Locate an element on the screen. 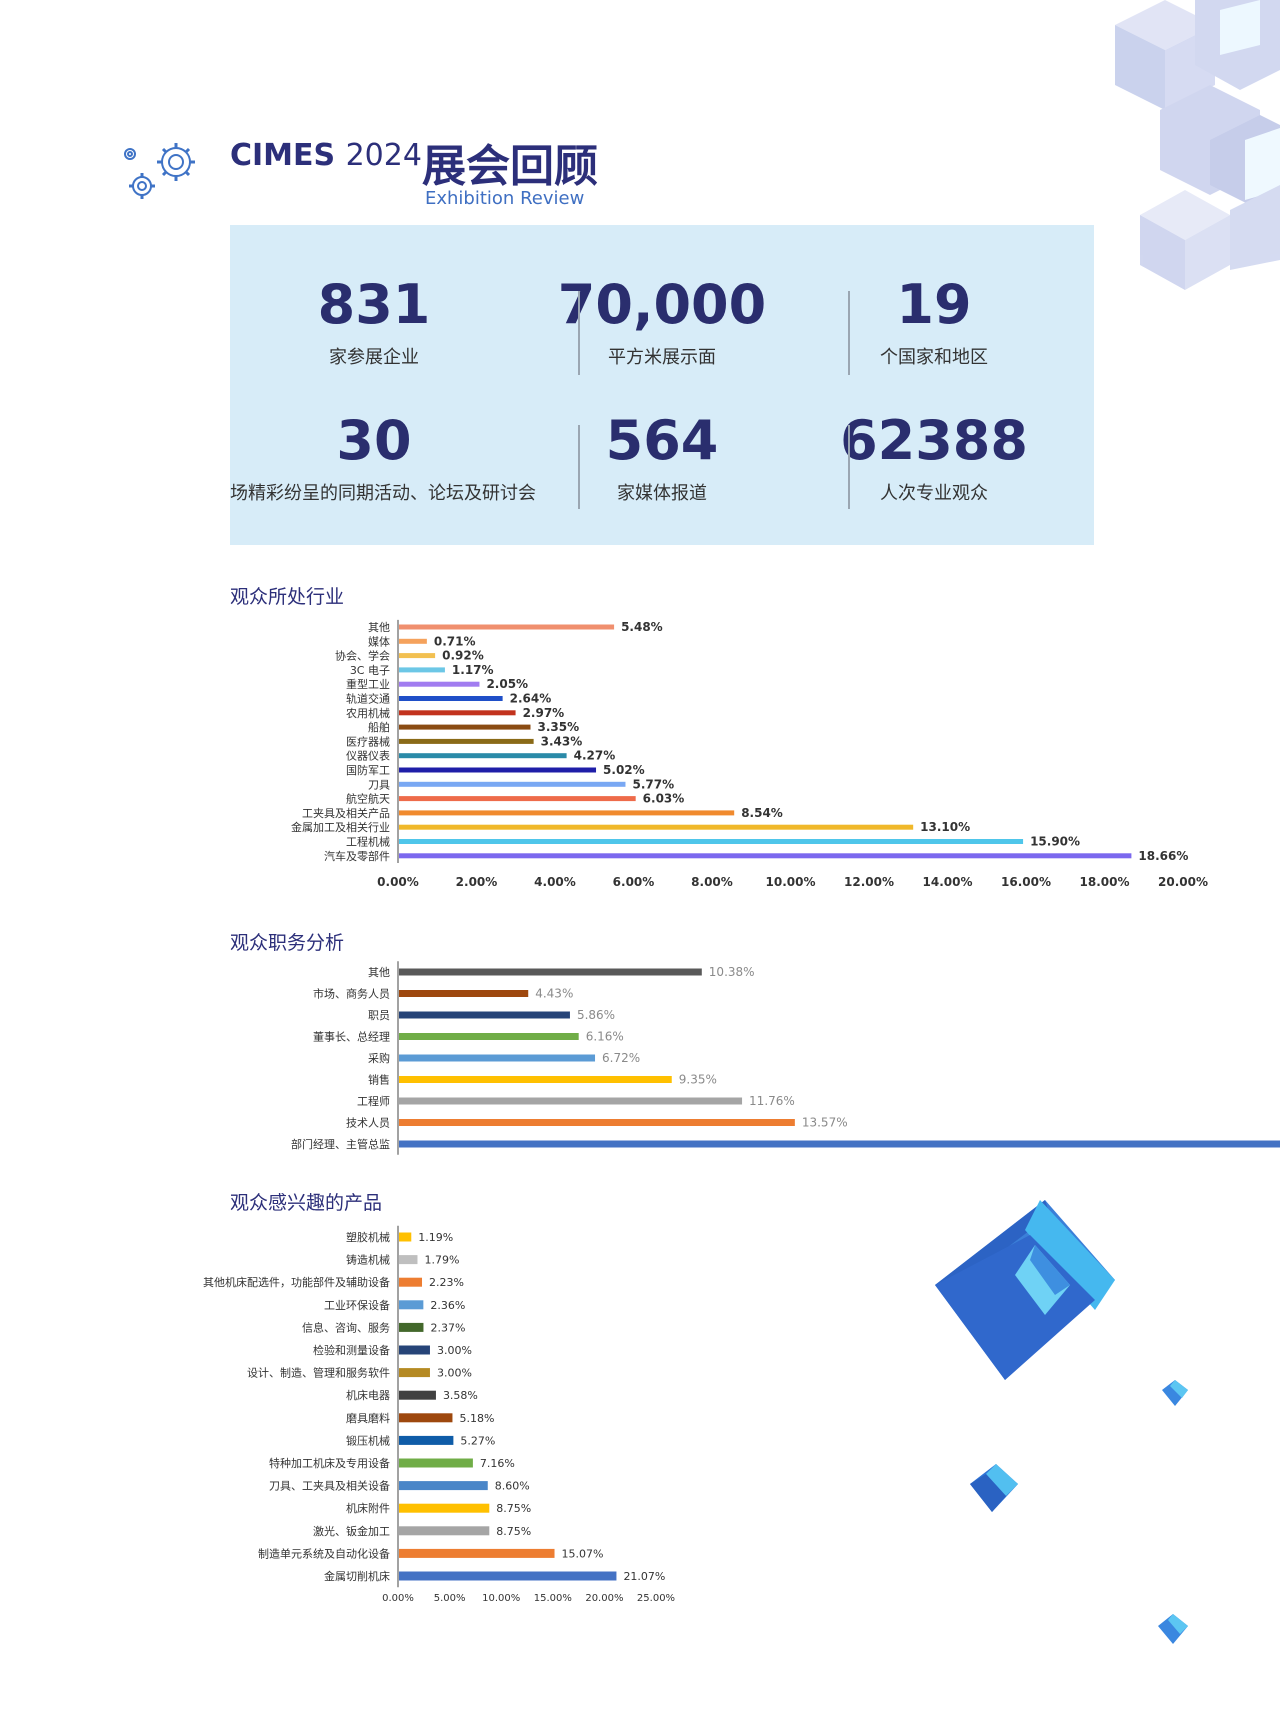 The image size is (1280, 1736). category-label: 刀具、工夹具及相关设备 is located at coordinates (329, 1486).